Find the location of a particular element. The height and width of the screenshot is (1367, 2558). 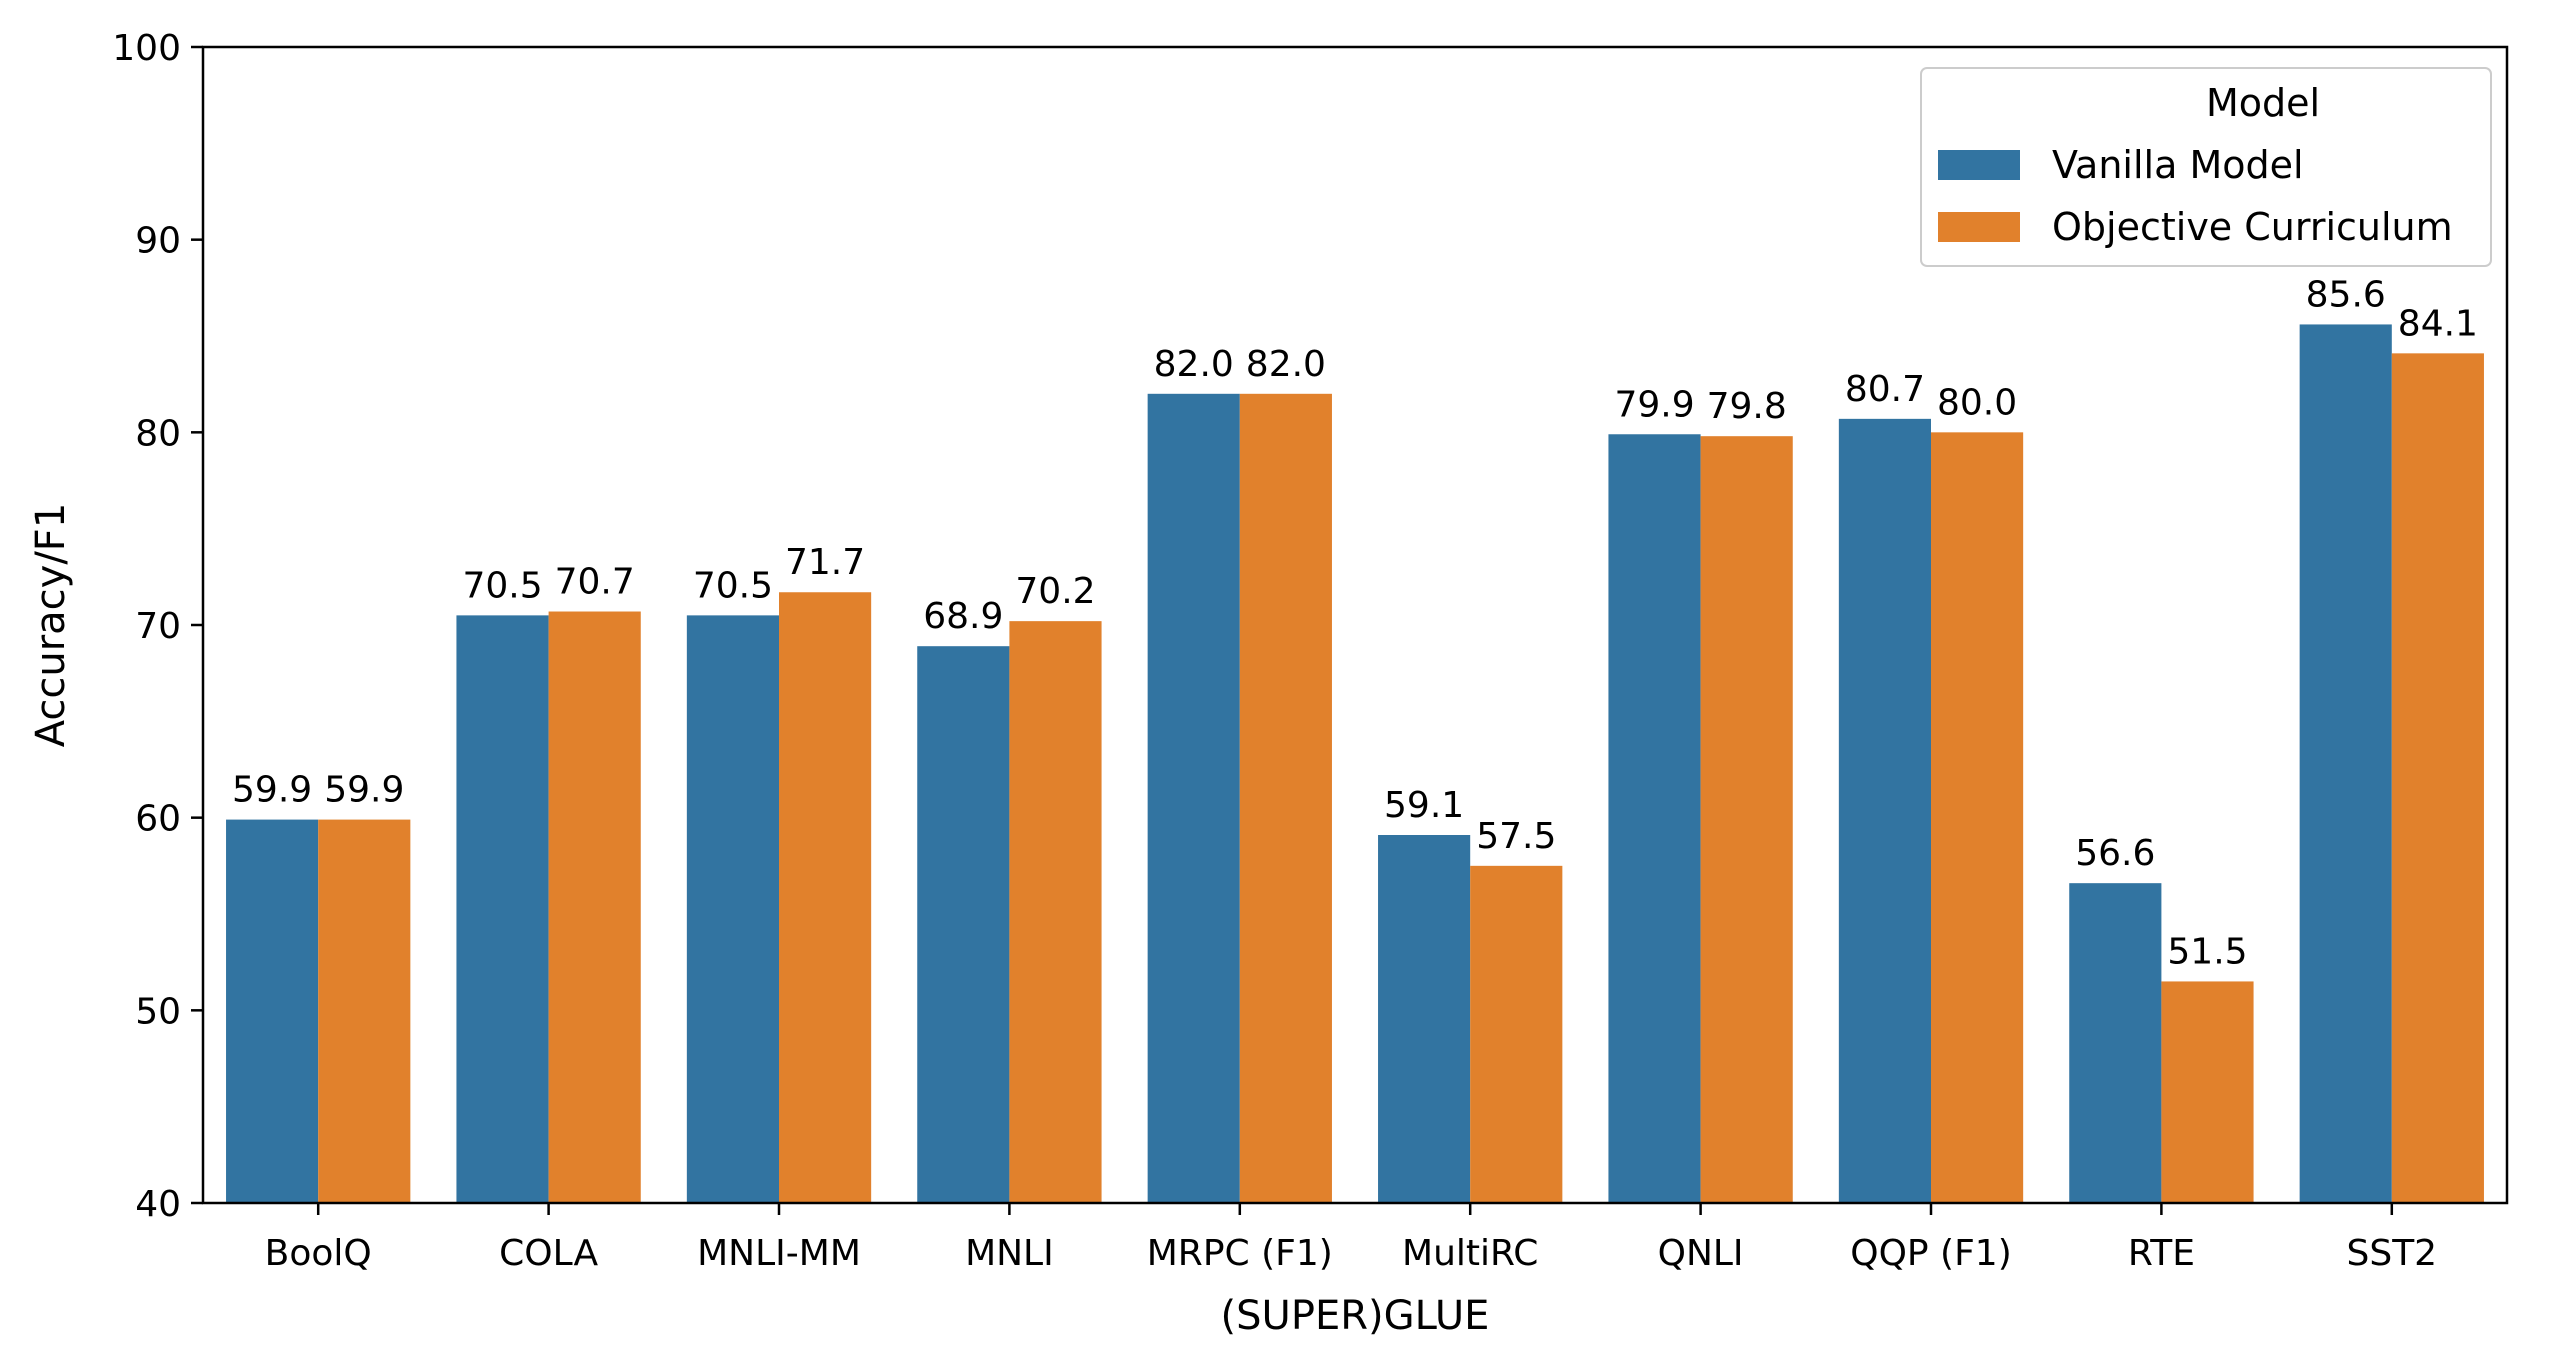

y-tick-label: 60 is located at coordinates (158, 819).